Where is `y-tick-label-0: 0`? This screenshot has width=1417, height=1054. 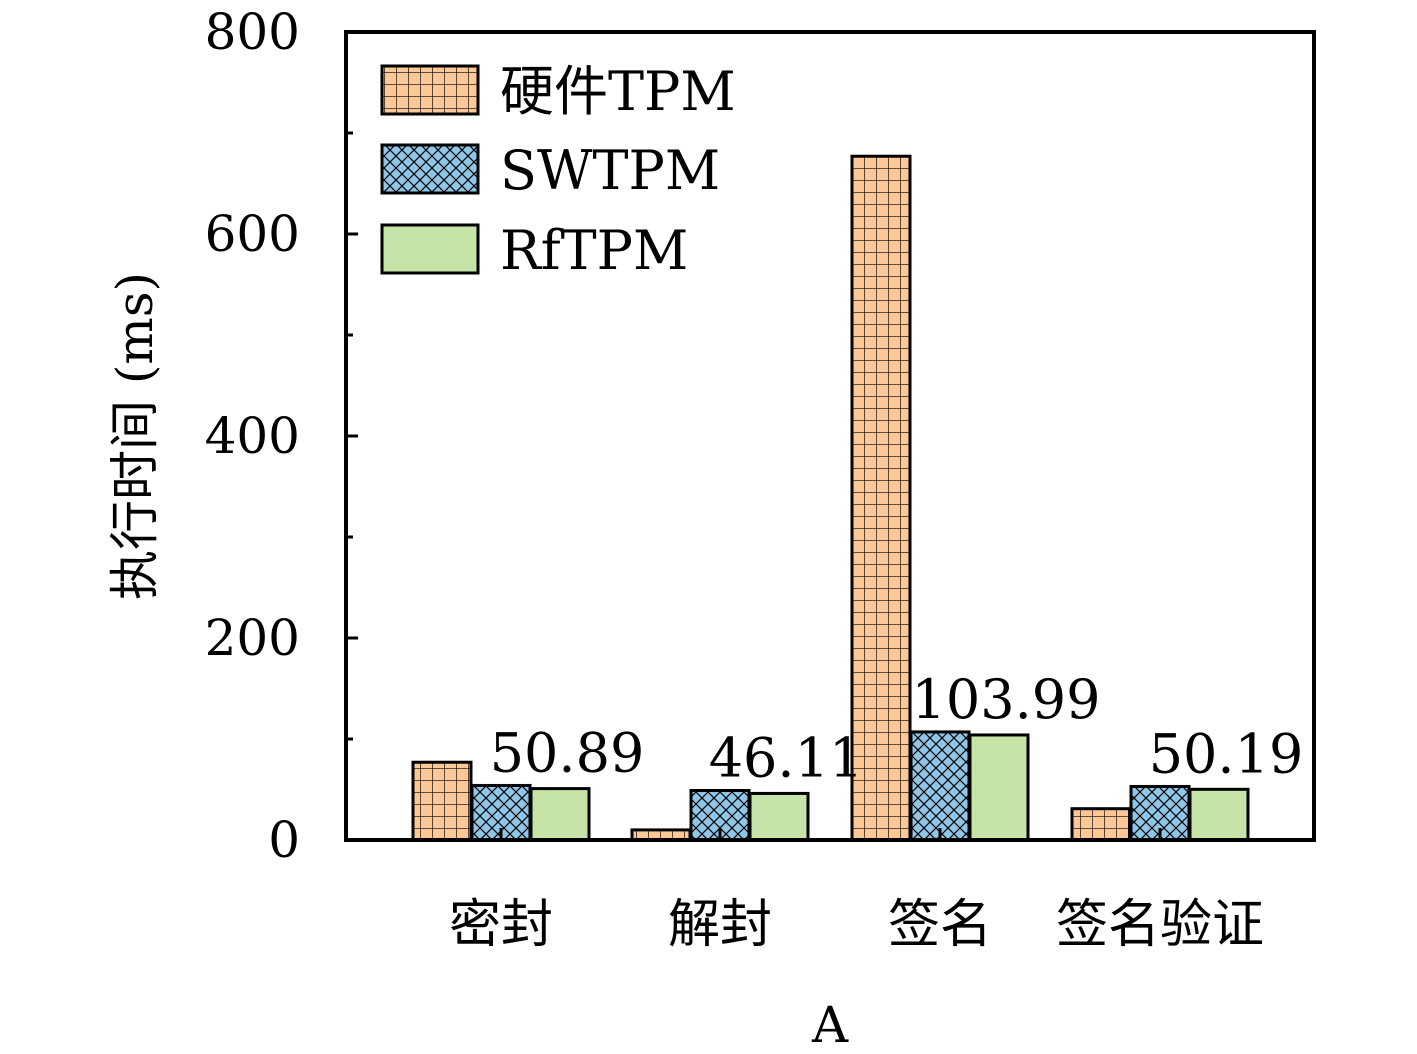 y-tick-label-0: 0 is located at coordinates (284, 840).